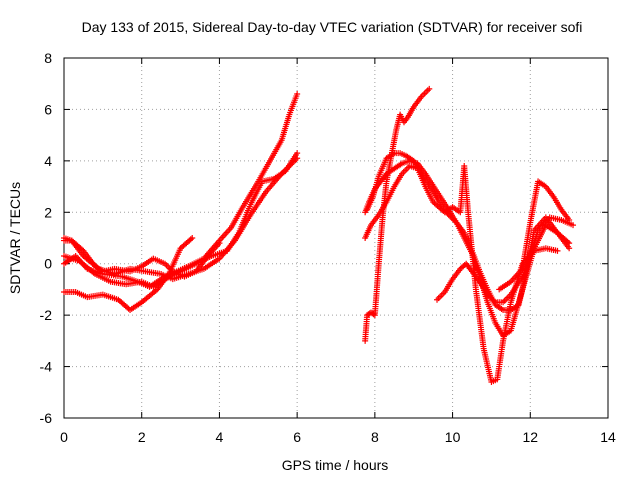  I want to click on y-axis-label: SDTVAR / TECUs, so click(15, 238).